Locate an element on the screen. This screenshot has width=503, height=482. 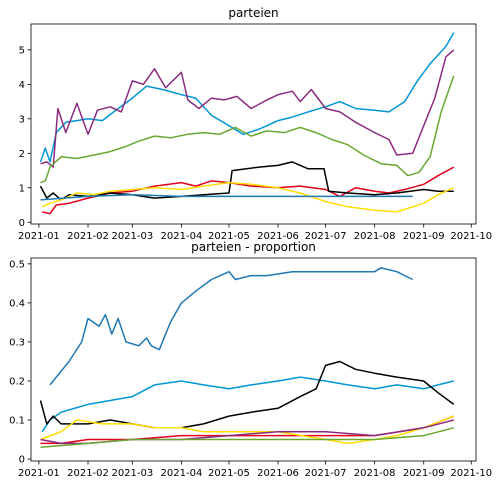
y-tick-label: 3 is located at coordinates (22, 119).